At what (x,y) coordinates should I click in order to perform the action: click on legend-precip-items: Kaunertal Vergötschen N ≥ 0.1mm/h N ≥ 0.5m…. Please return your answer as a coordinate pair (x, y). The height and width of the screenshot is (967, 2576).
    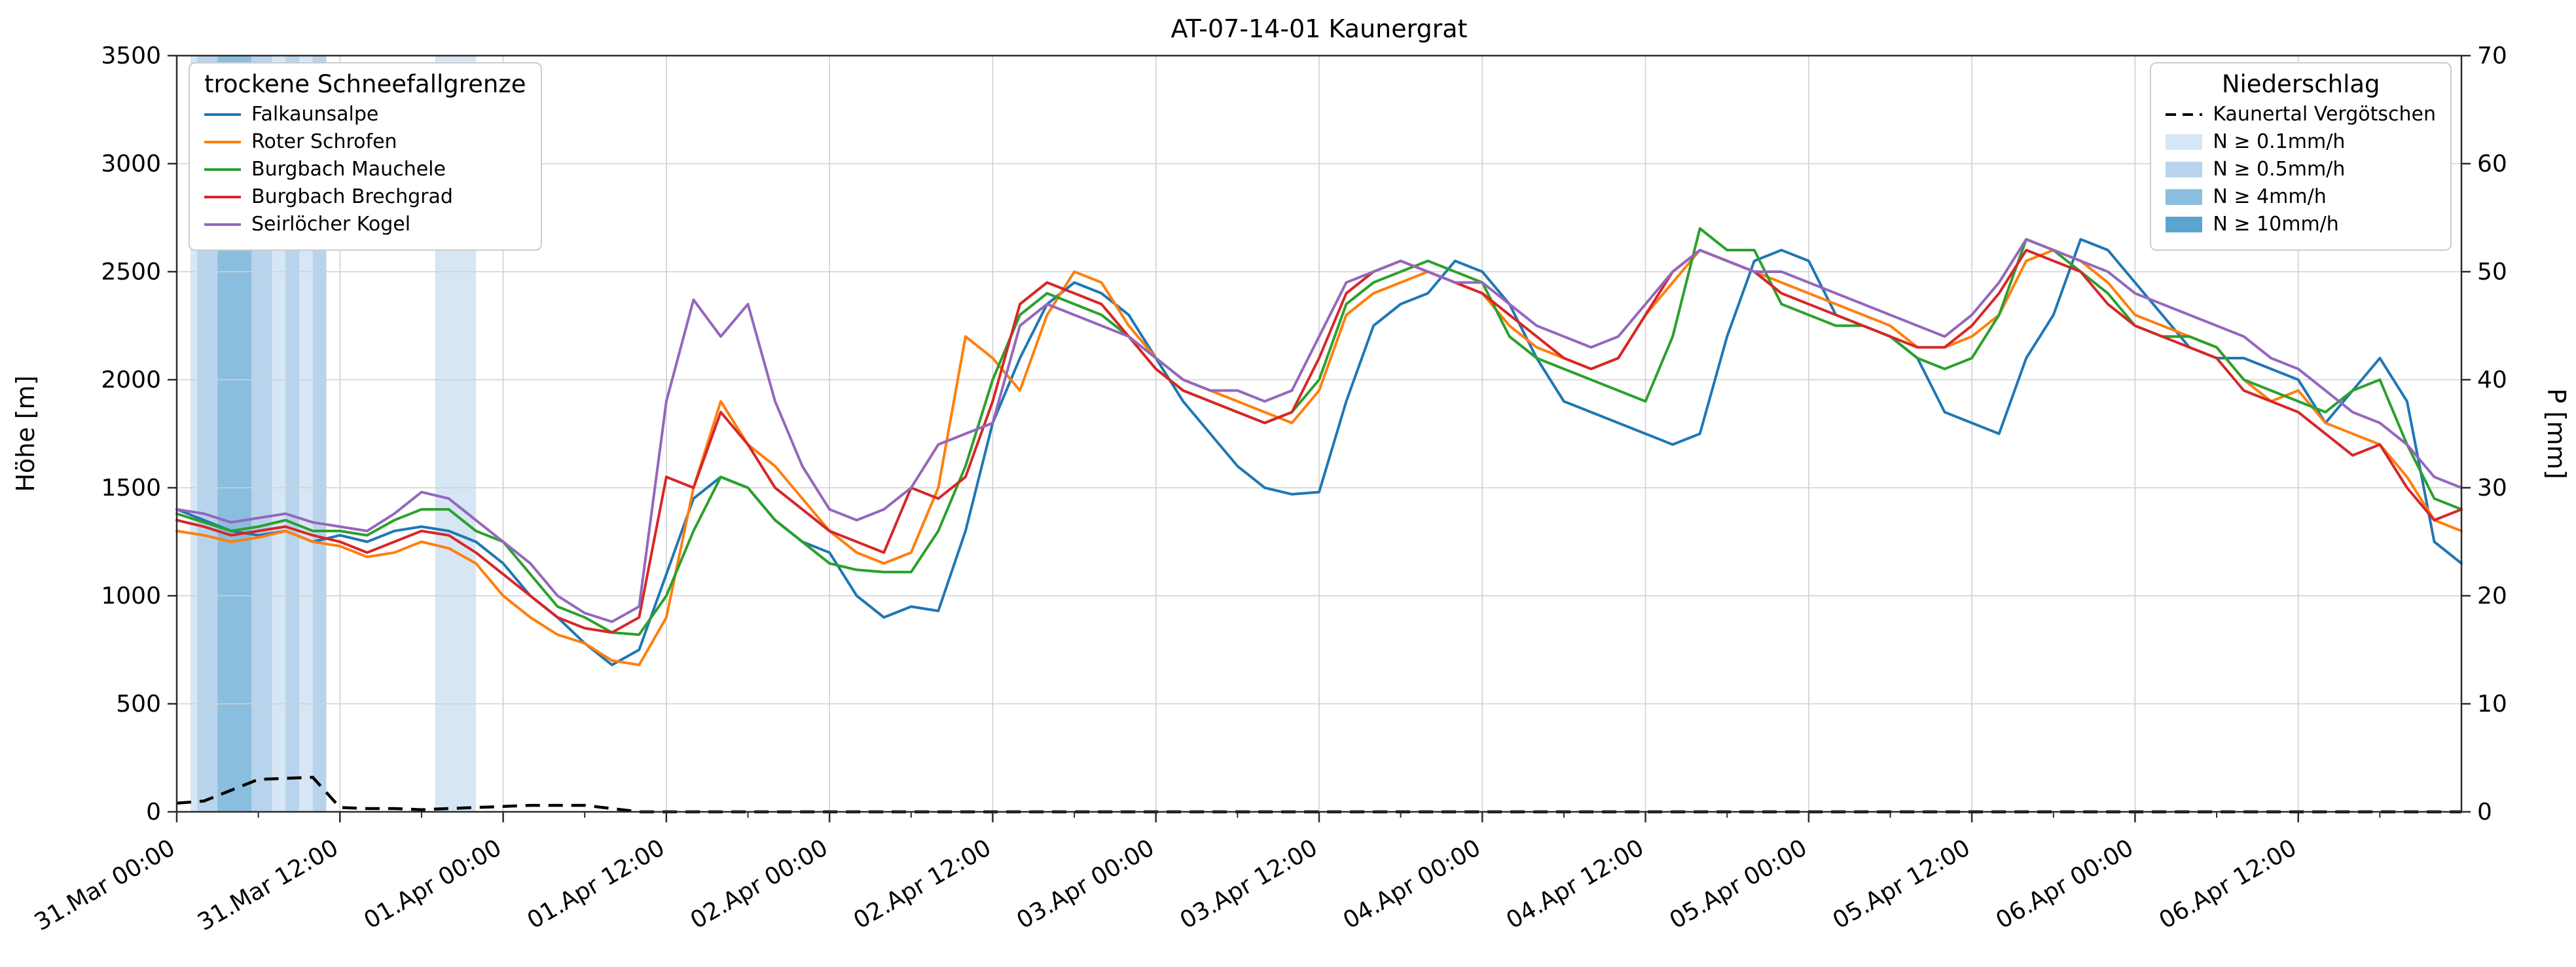
    Looking at the image, I should click on (2301, 170).